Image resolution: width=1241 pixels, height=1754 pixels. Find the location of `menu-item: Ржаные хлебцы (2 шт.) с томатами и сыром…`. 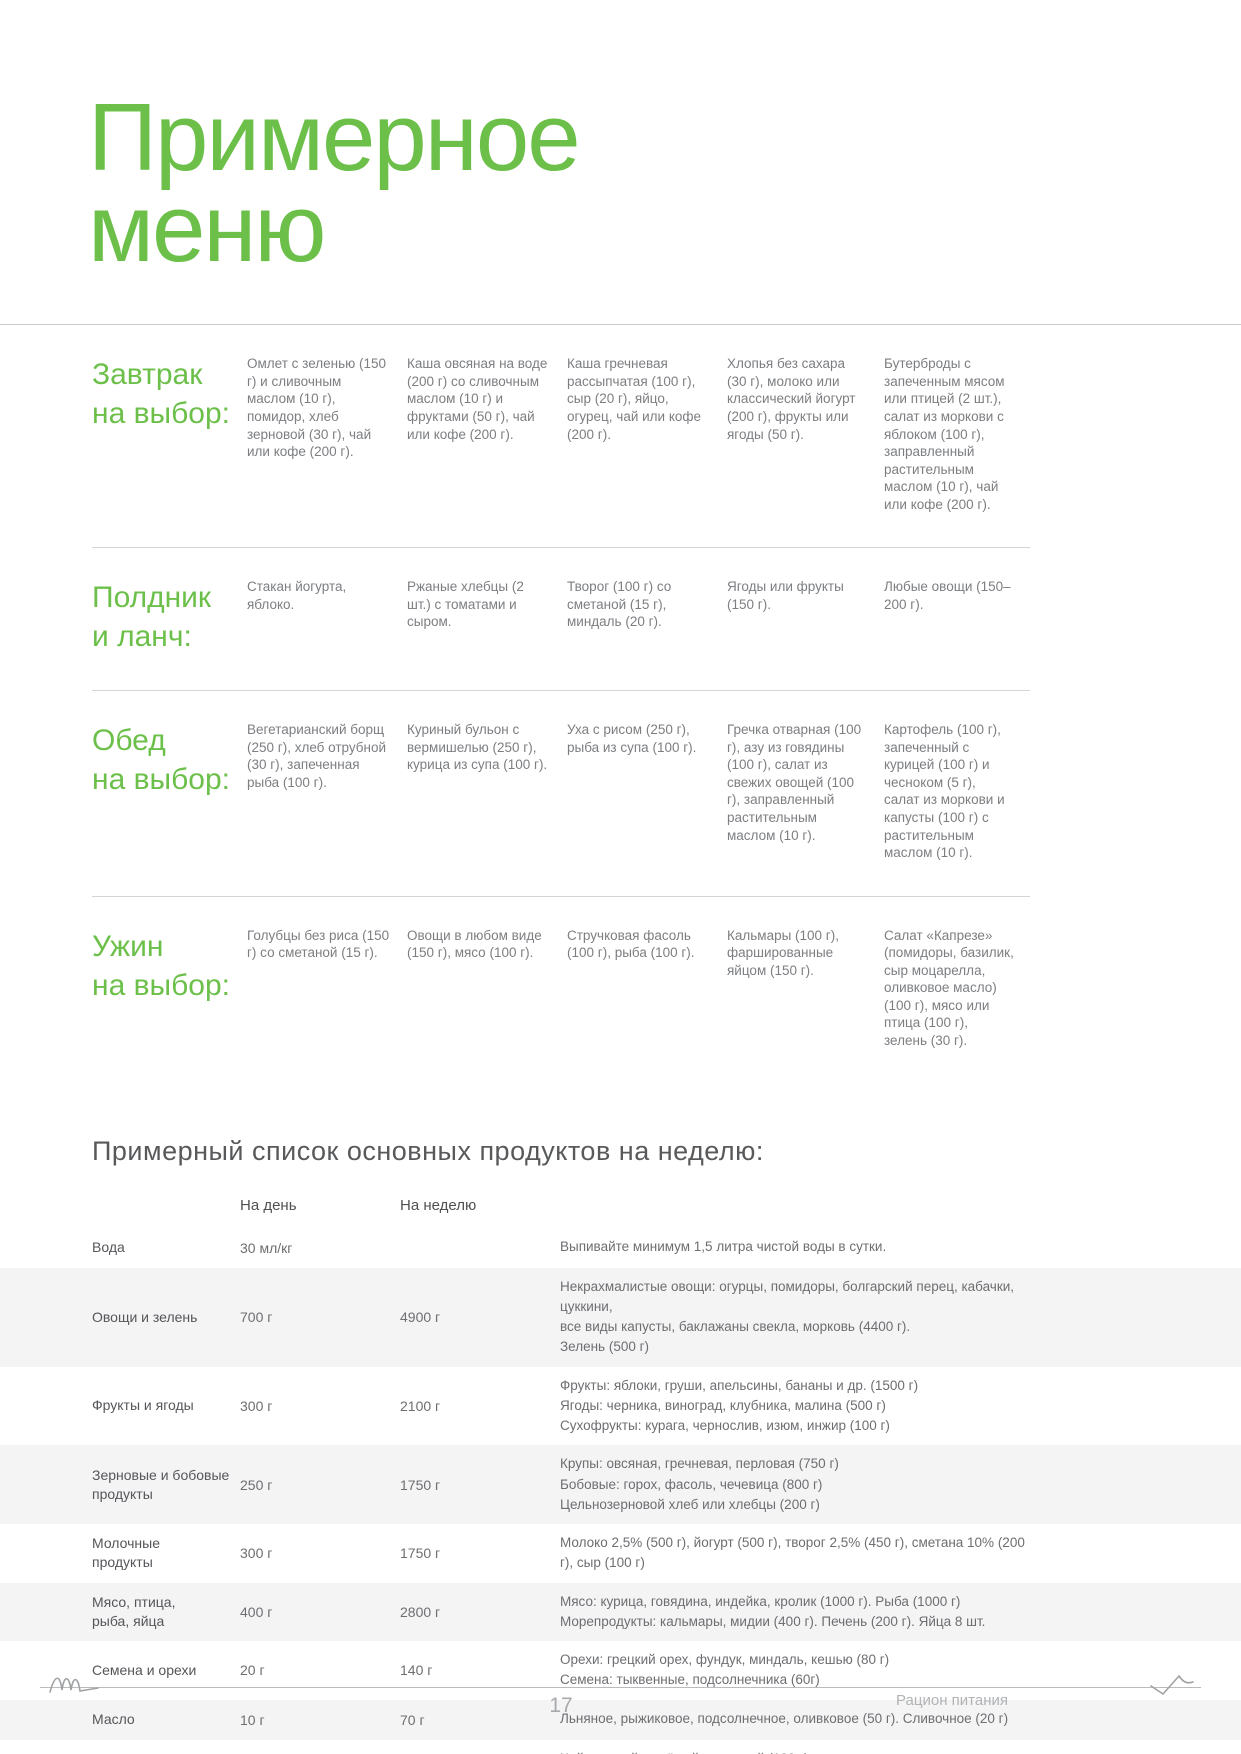

menu-item: Ржаные хлебцы (2 шт.) с томатами и сыром… is located at coordinates (465, 604).